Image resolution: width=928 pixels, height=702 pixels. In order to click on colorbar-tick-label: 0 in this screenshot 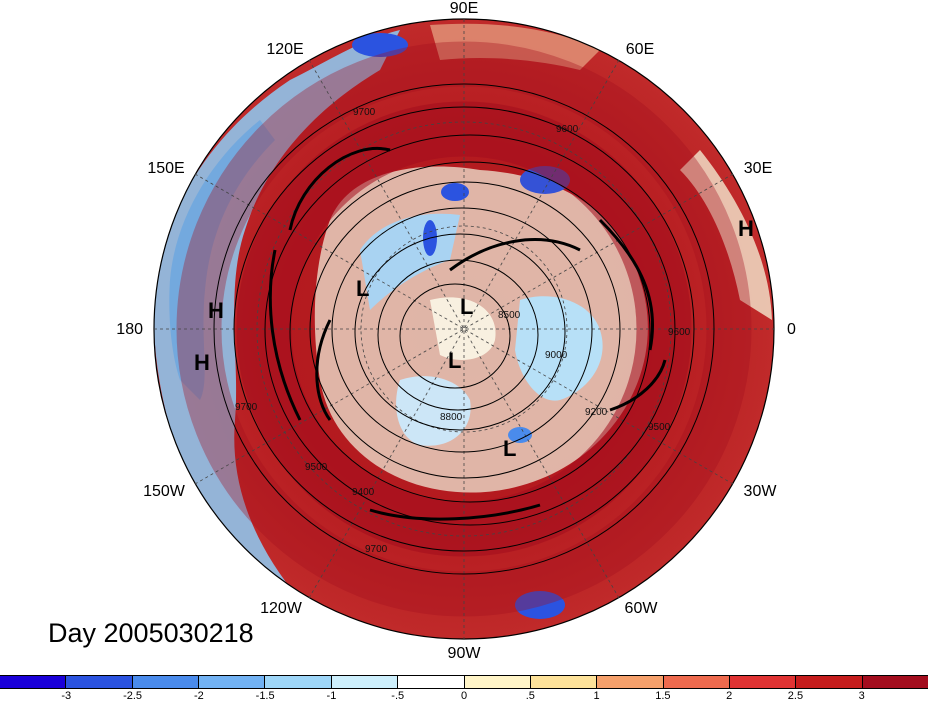, I will do `click(464, 696)`.